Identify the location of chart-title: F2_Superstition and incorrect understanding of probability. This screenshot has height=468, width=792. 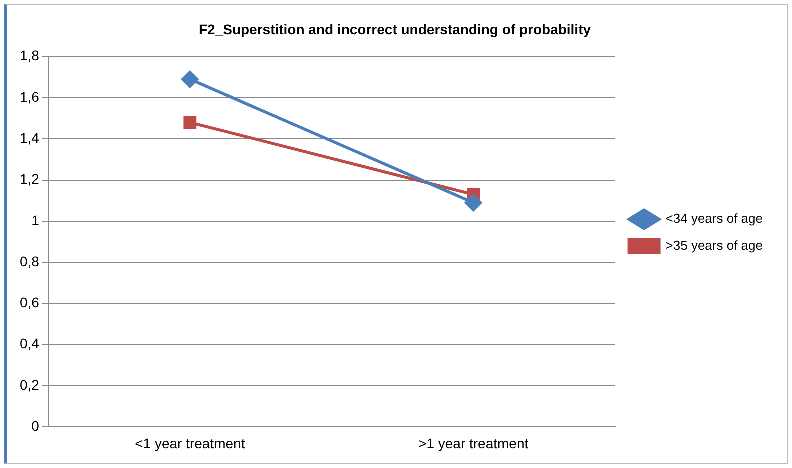
(395, 29).